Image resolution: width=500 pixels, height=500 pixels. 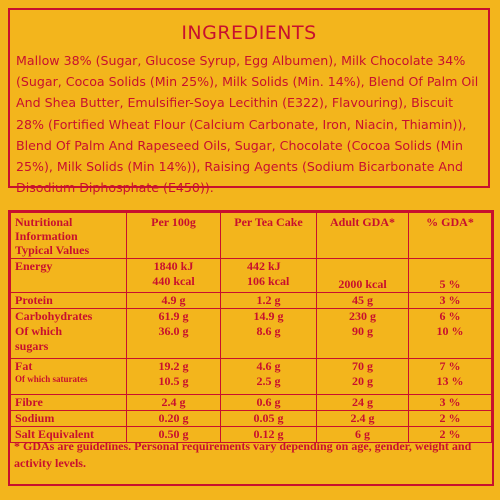 What do you see at coordinates (362, 434) in the screenshot?
I see `salt-gda: 6 g` at bounding box center [362, 434].